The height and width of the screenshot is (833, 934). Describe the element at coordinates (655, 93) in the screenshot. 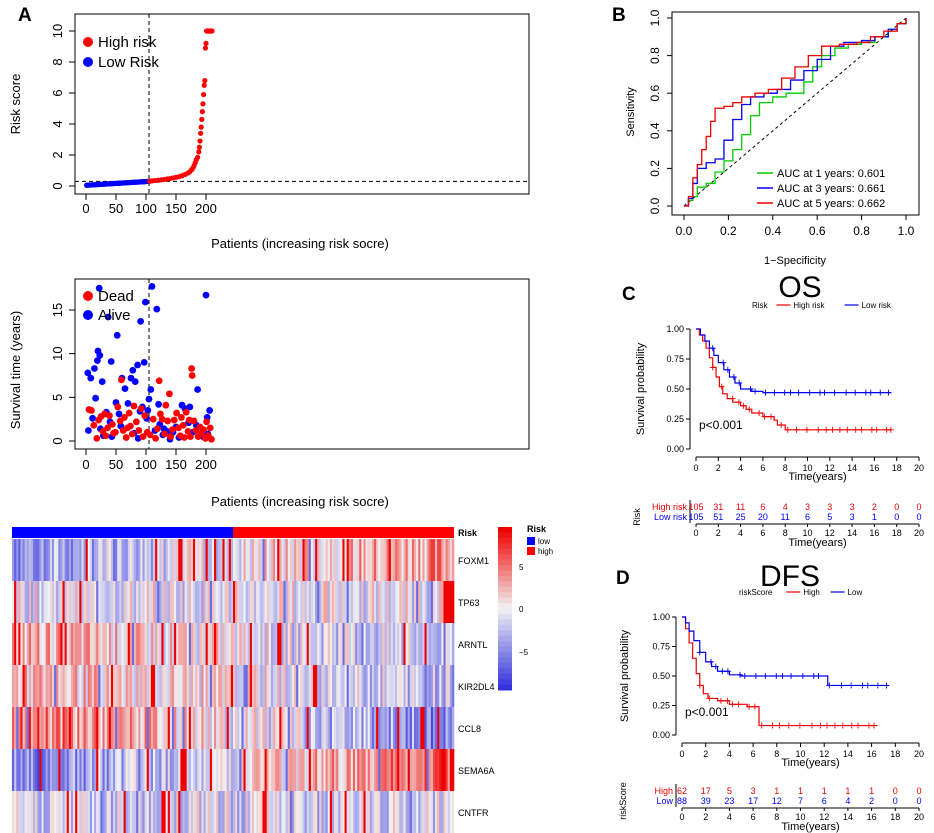

I see `y-tick-label: 0.6` at that location.